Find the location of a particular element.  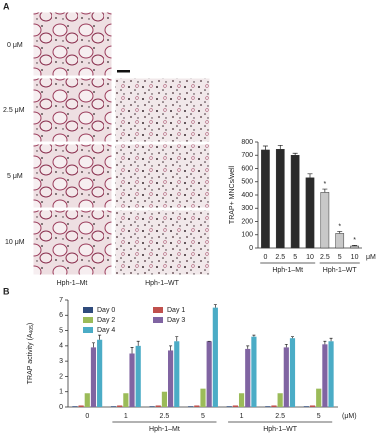

x-tick-label: 1 is located at coordinates (242, 416).